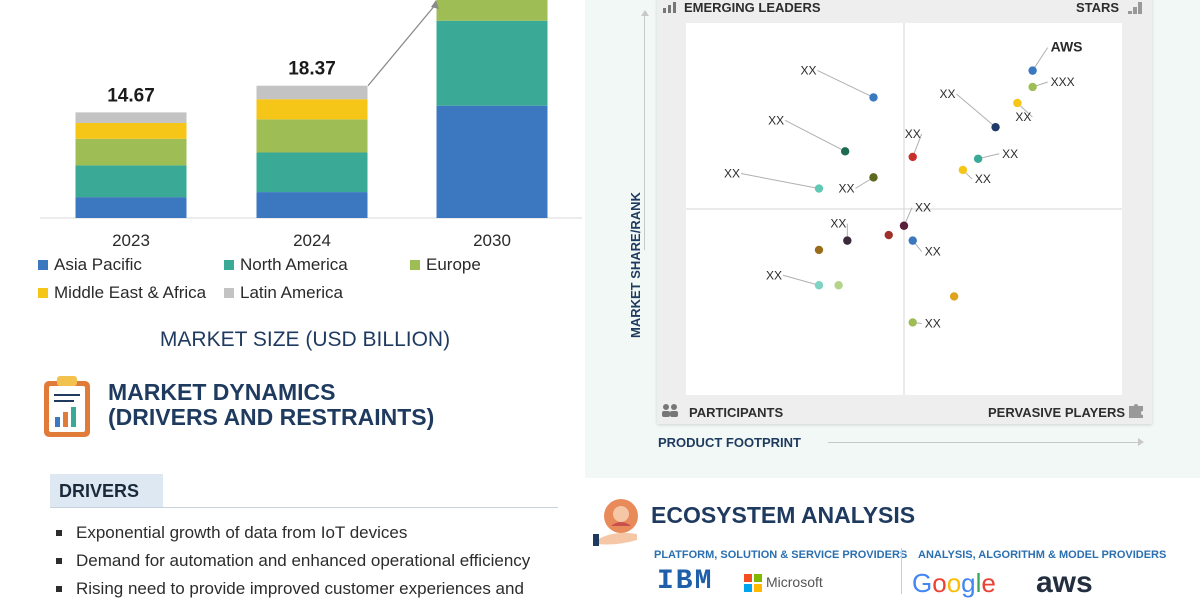 The image size is (1200, 600). I want to click on stairs-icon, so click(1135, 8).